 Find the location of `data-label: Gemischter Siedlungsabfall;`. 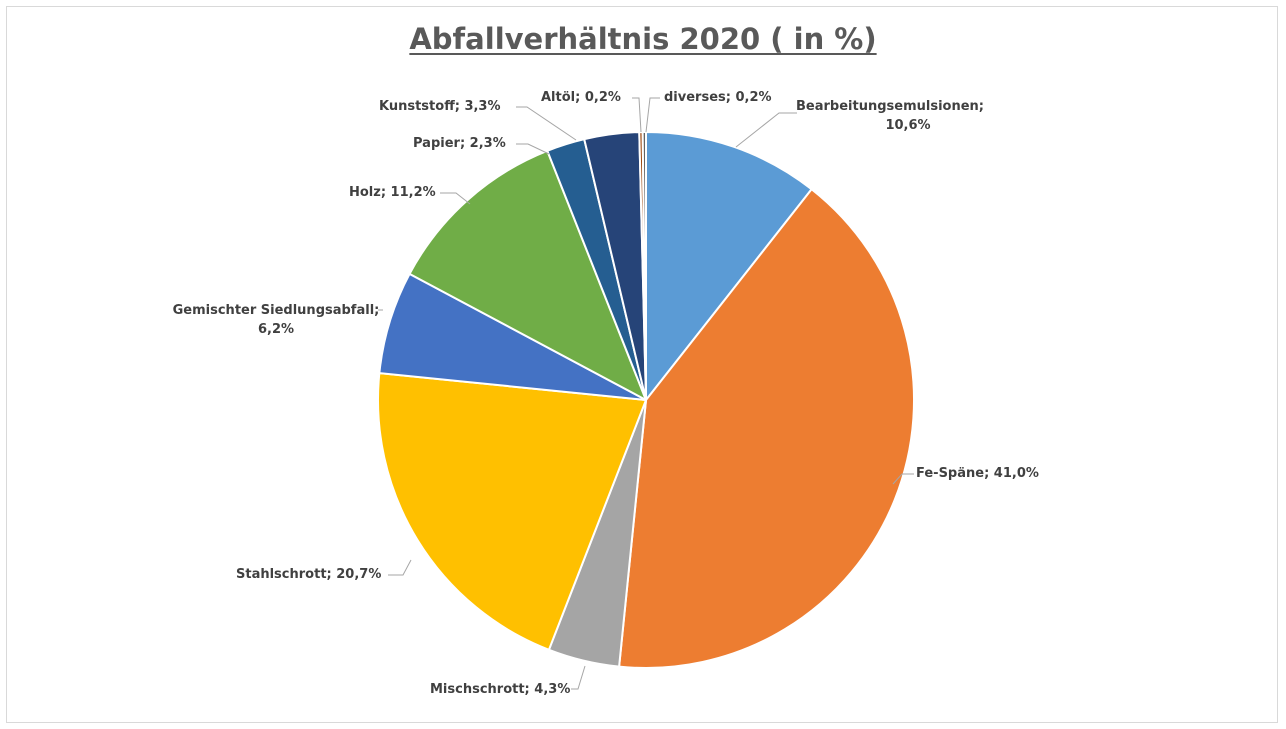

data-label: Gemischter Siedlungsabfall; is located at coordinates (276, 310).